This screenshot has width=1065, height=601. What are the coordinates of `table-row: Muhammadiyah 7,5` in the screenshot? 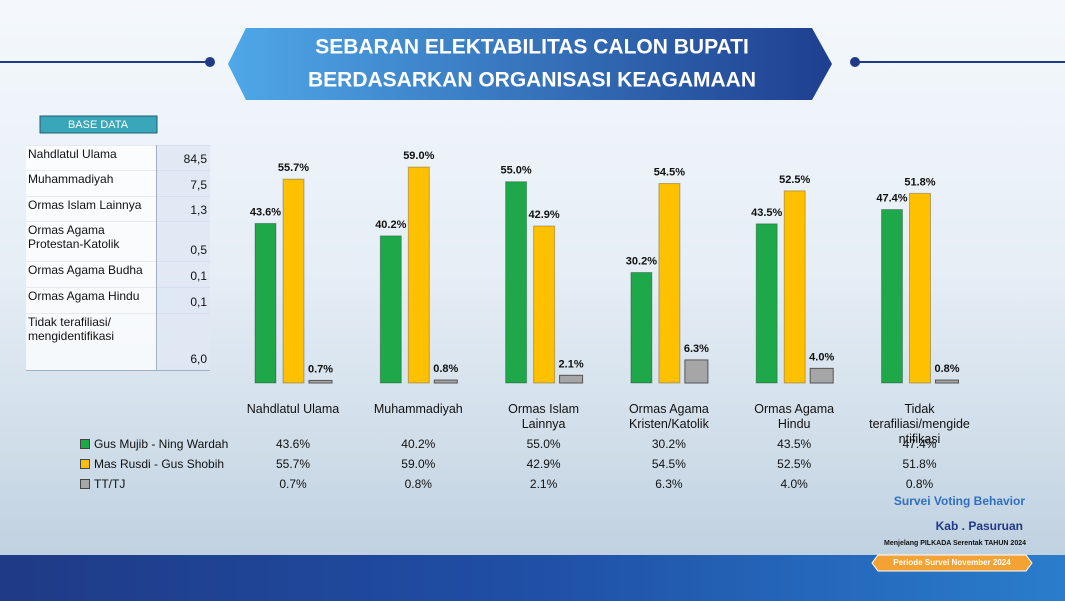 It's located at (118, 183).